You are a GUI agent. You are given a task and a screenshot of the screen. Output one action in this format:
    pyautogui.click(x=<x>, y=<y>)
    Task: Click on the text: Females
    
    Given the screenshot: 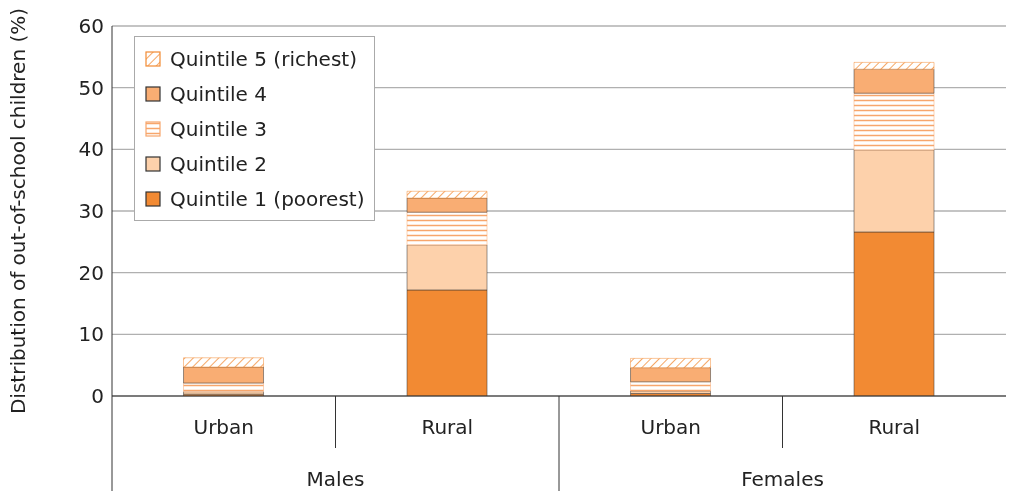 What is the action you would take?
    pyautogui.click(x=782, y=479)
    